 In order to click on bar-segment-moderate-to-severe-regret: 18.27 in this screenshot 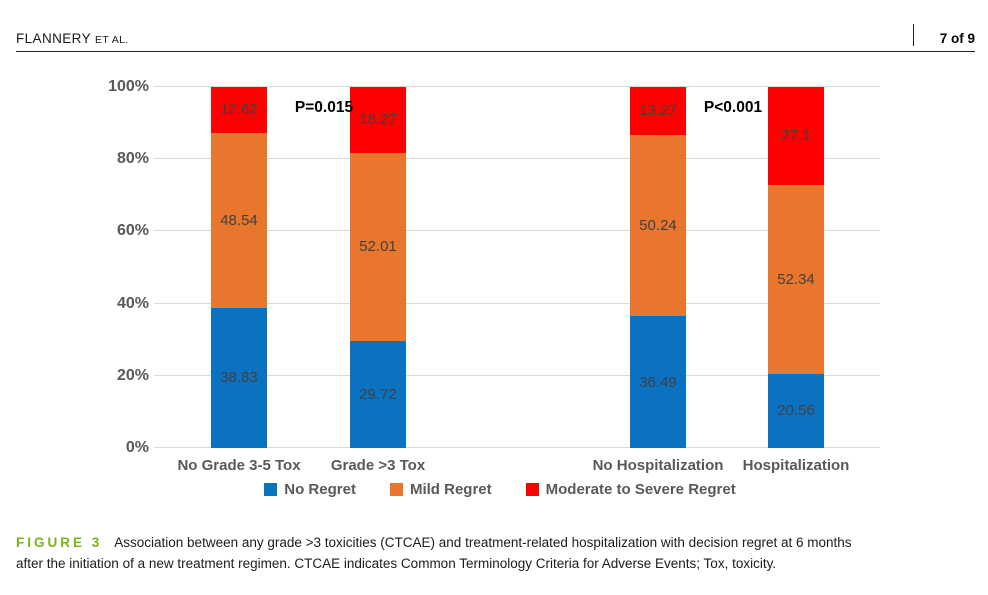, I will do `click(378, 120)`.